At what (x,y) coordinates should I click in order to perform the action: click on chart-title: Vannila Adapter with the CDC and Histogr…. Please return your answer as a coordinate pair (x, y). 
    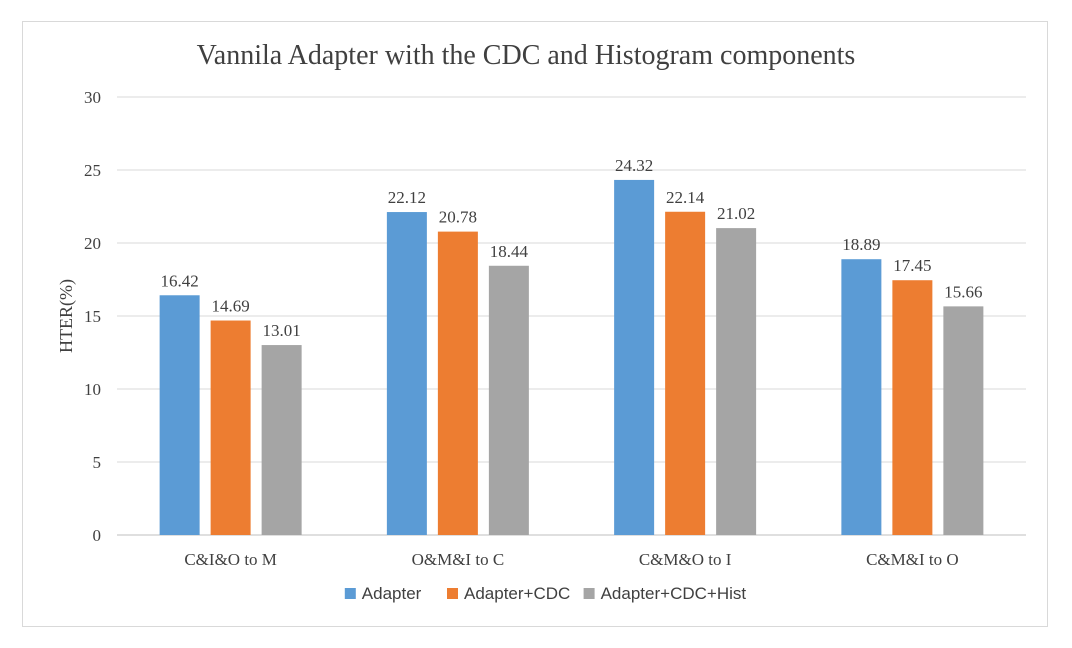
    Looking at the image, I should click on (526, 55).